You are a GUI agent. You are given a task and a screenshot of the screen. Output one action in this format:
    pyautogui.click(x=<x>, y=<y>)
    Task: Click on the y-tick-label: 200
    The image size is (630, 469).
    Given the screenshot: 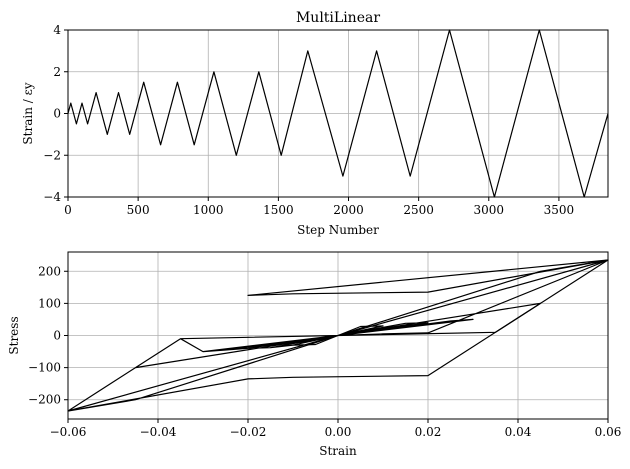 What is the action you would take?
    pyautogui.click(x=49, y=271)
    